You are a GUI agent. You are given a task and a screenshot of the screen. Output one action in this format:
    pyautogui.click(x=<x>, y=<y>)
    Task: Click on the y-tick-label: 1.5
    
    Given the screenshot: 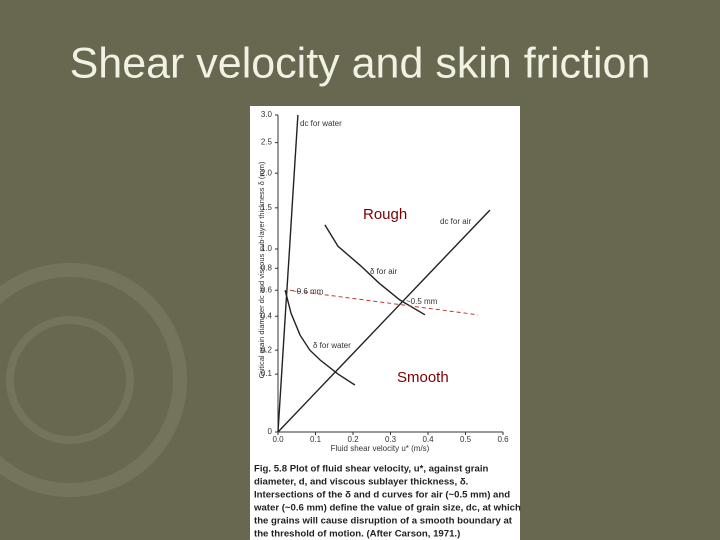 What is the action you would take?
    pyautogui.click(x=267, y=207)
    